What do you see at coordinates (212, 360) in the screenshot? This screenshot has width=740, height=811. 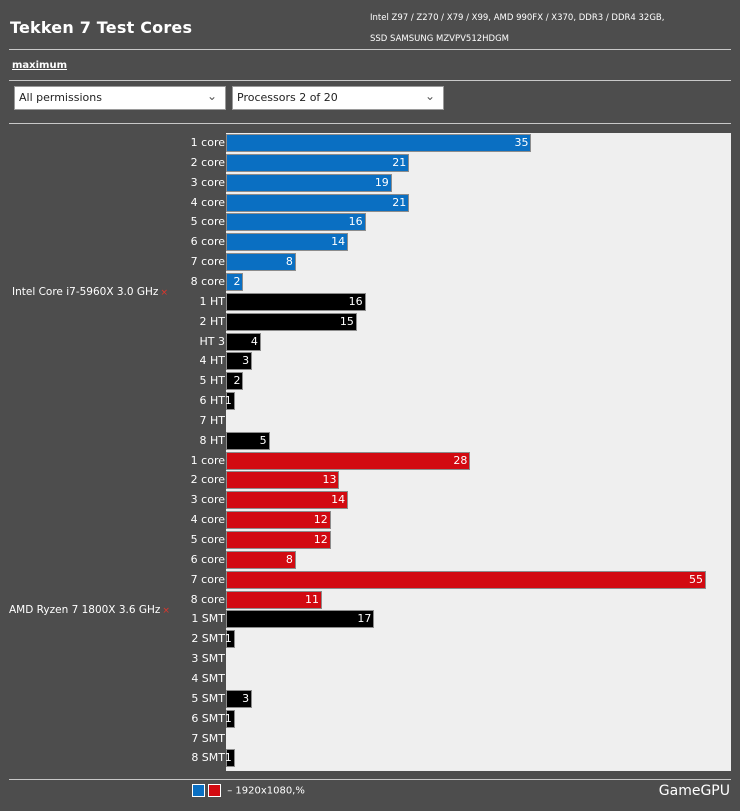 I see `category-label: 4 HT` at bounding box center [212, 360].